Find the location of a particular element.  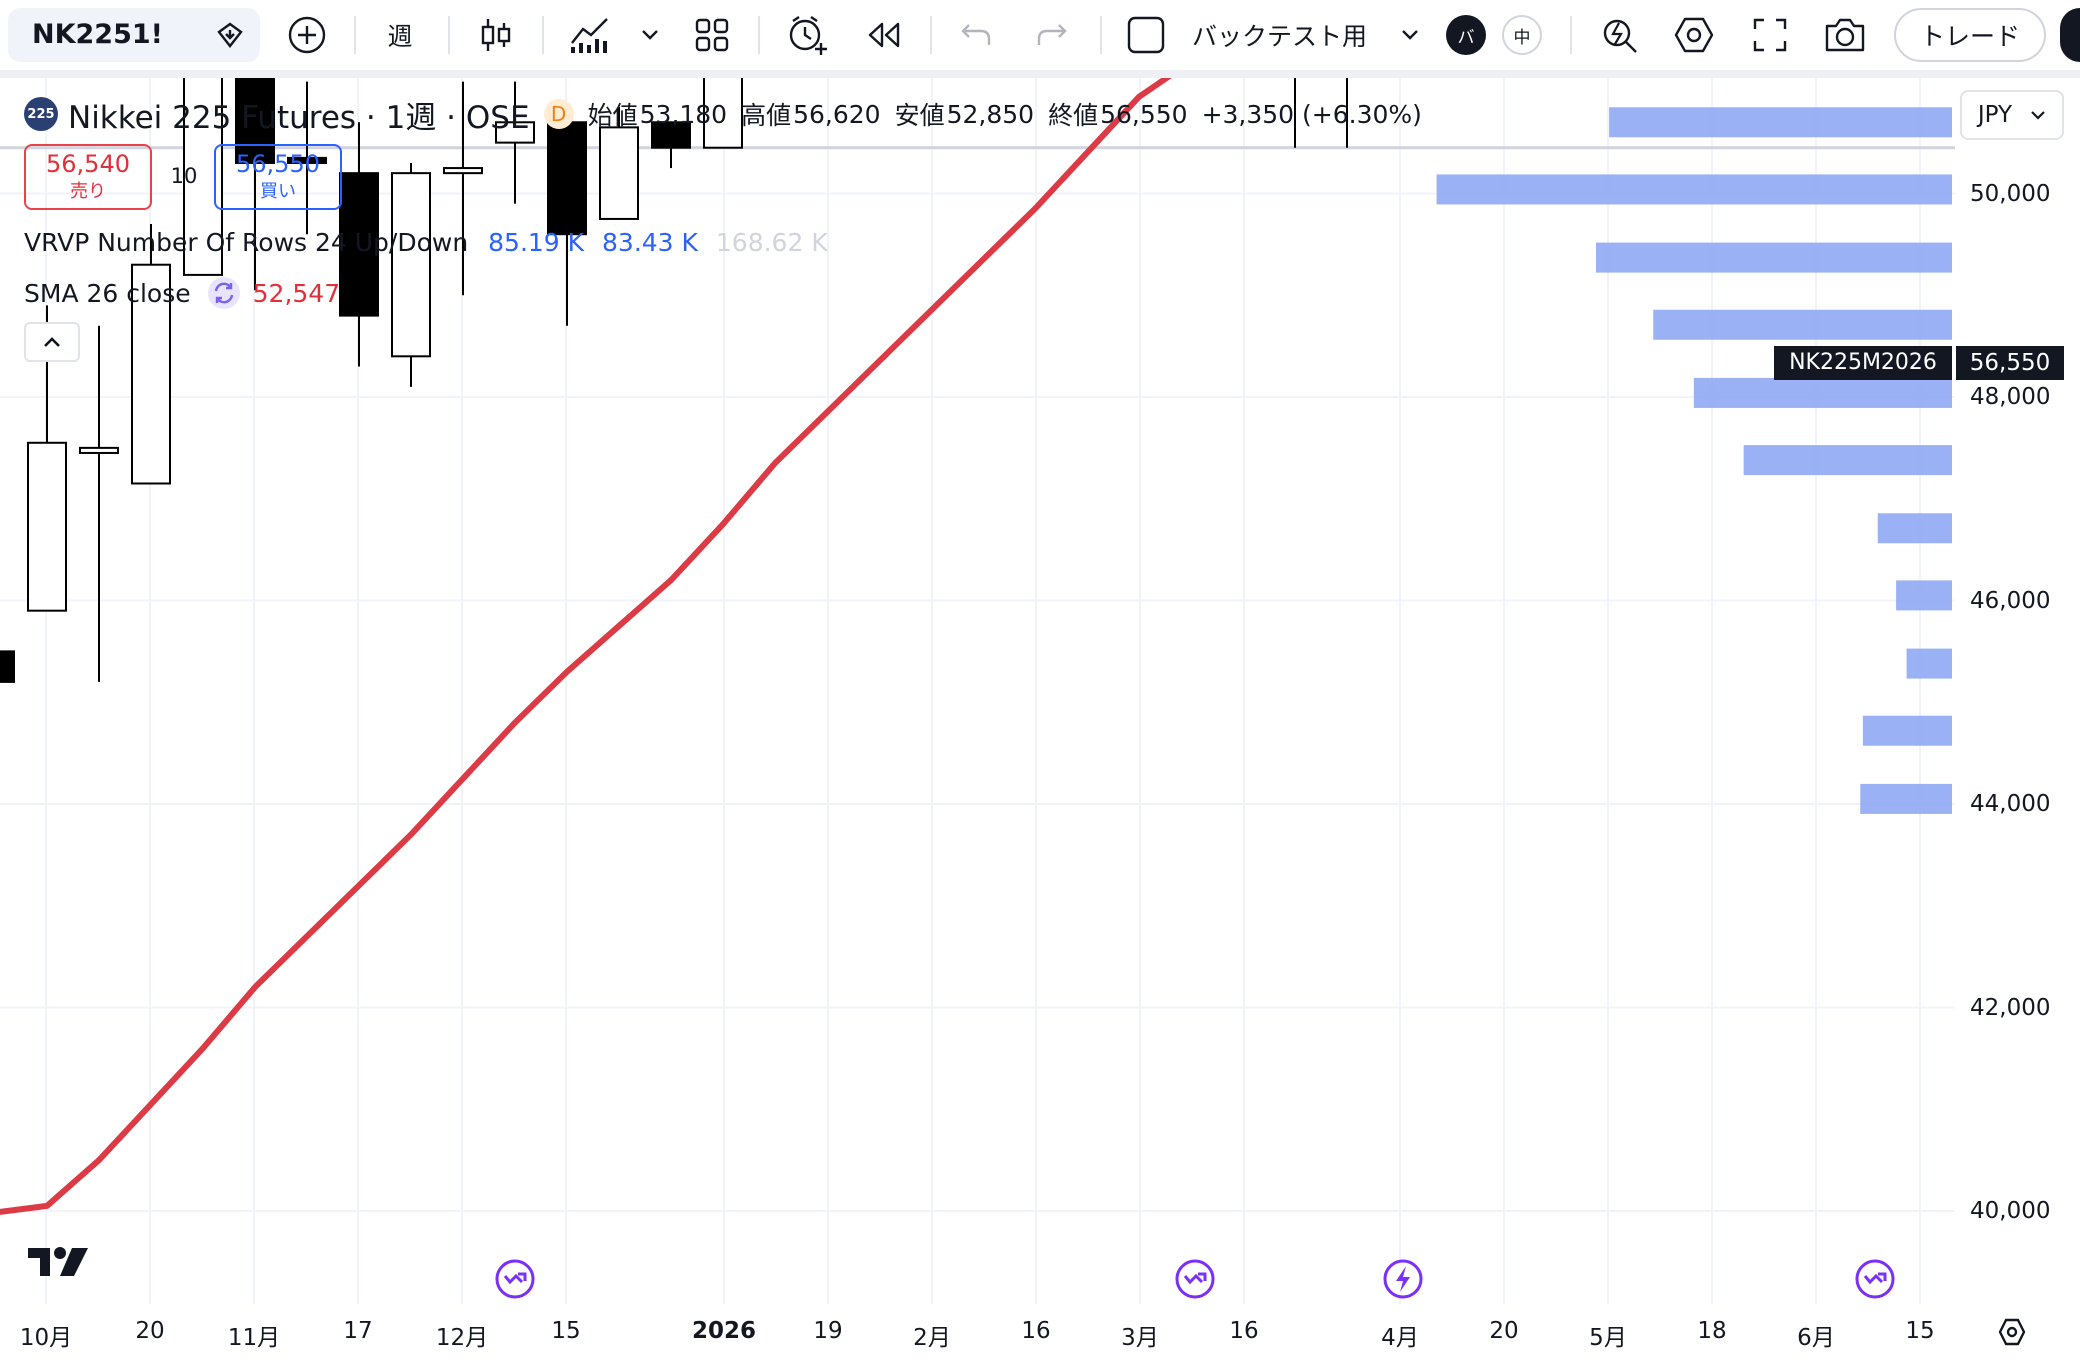

top-toolbar: NK2251! 週 is located at coordinates (1040, 39).